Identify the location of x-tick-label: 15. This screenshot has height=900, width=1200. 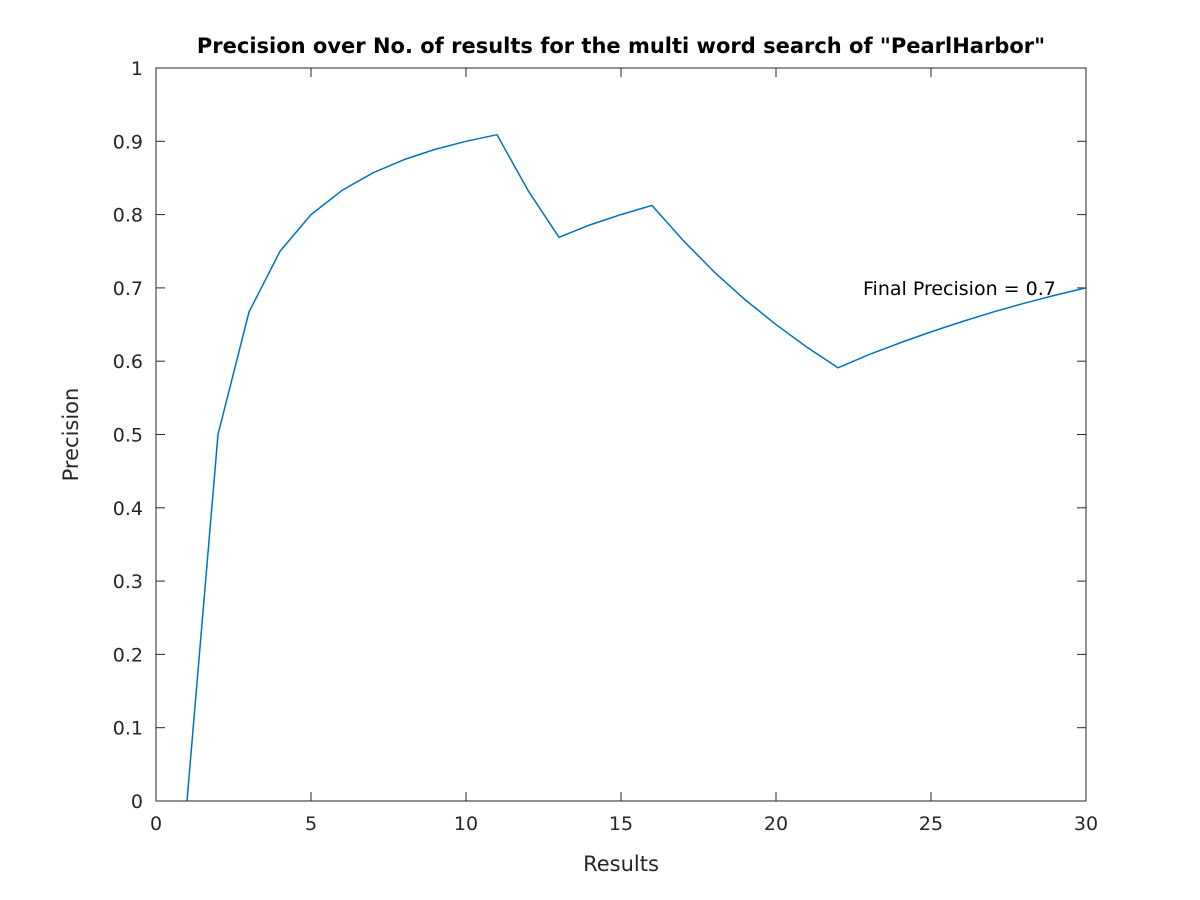
(621, 824).